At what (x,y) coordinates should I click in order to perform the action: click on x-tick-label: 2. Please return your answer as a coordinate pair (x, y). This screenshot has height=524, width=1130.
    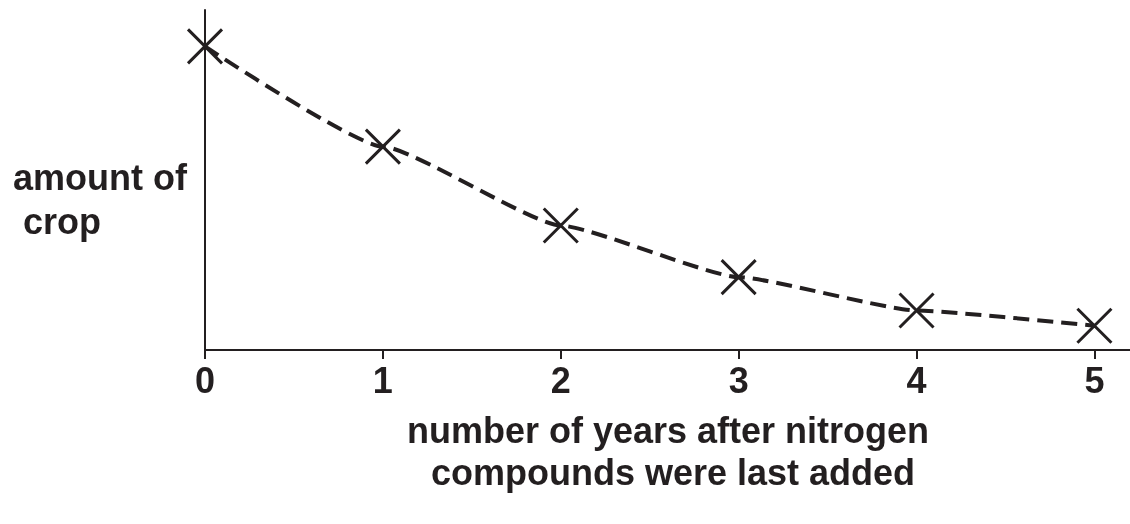
    Looking at the image, I should click on (560, 380).